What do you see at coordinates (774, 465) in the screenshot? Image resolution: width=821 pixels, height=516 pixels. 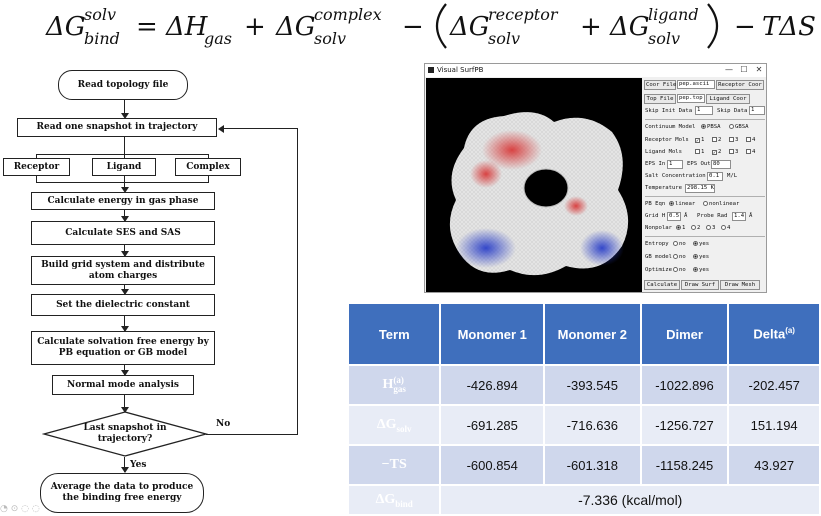 I see `table-cell: 43.927` at bounding box center [774, 465].